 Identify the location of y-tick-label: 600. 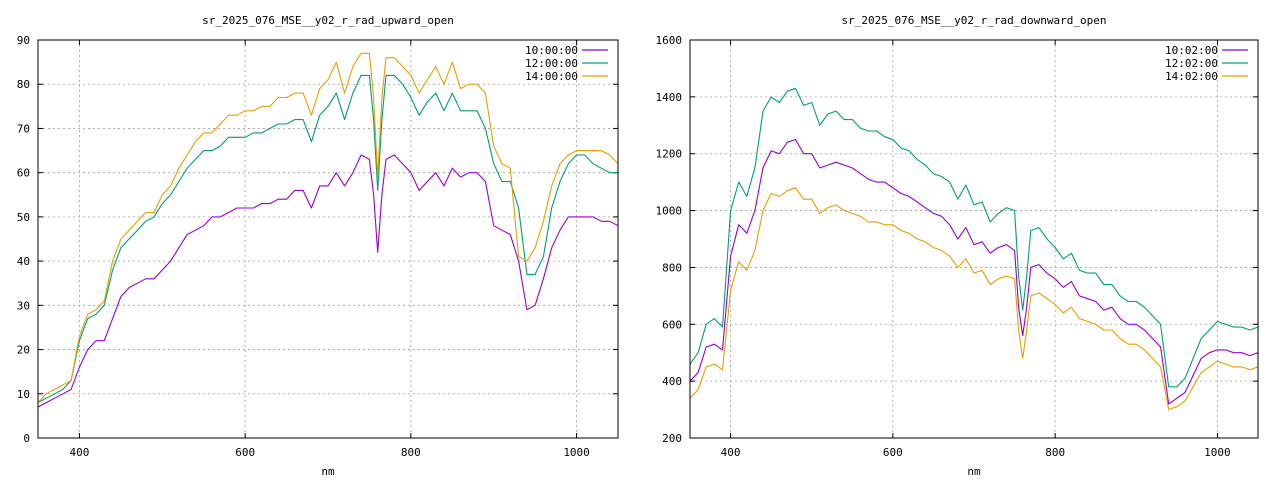
(672, 324).